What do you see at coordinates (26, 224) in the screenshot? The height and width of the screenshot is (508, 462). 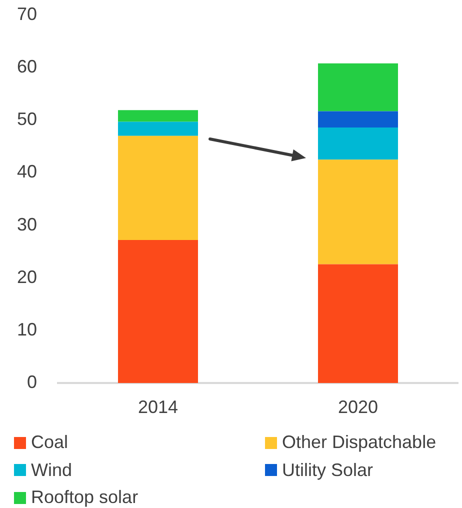 I see `y-tick-label: 30` at bounding box center [26, 224].